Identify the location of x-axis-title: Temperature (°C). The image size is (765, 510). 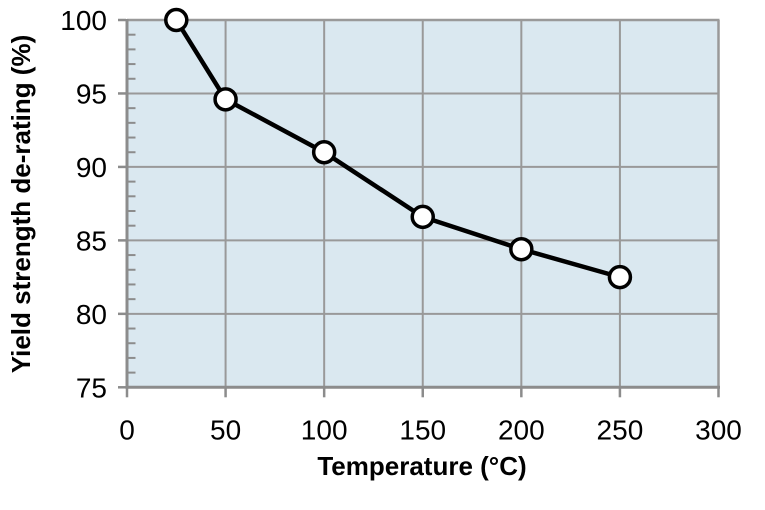
(421, 466).